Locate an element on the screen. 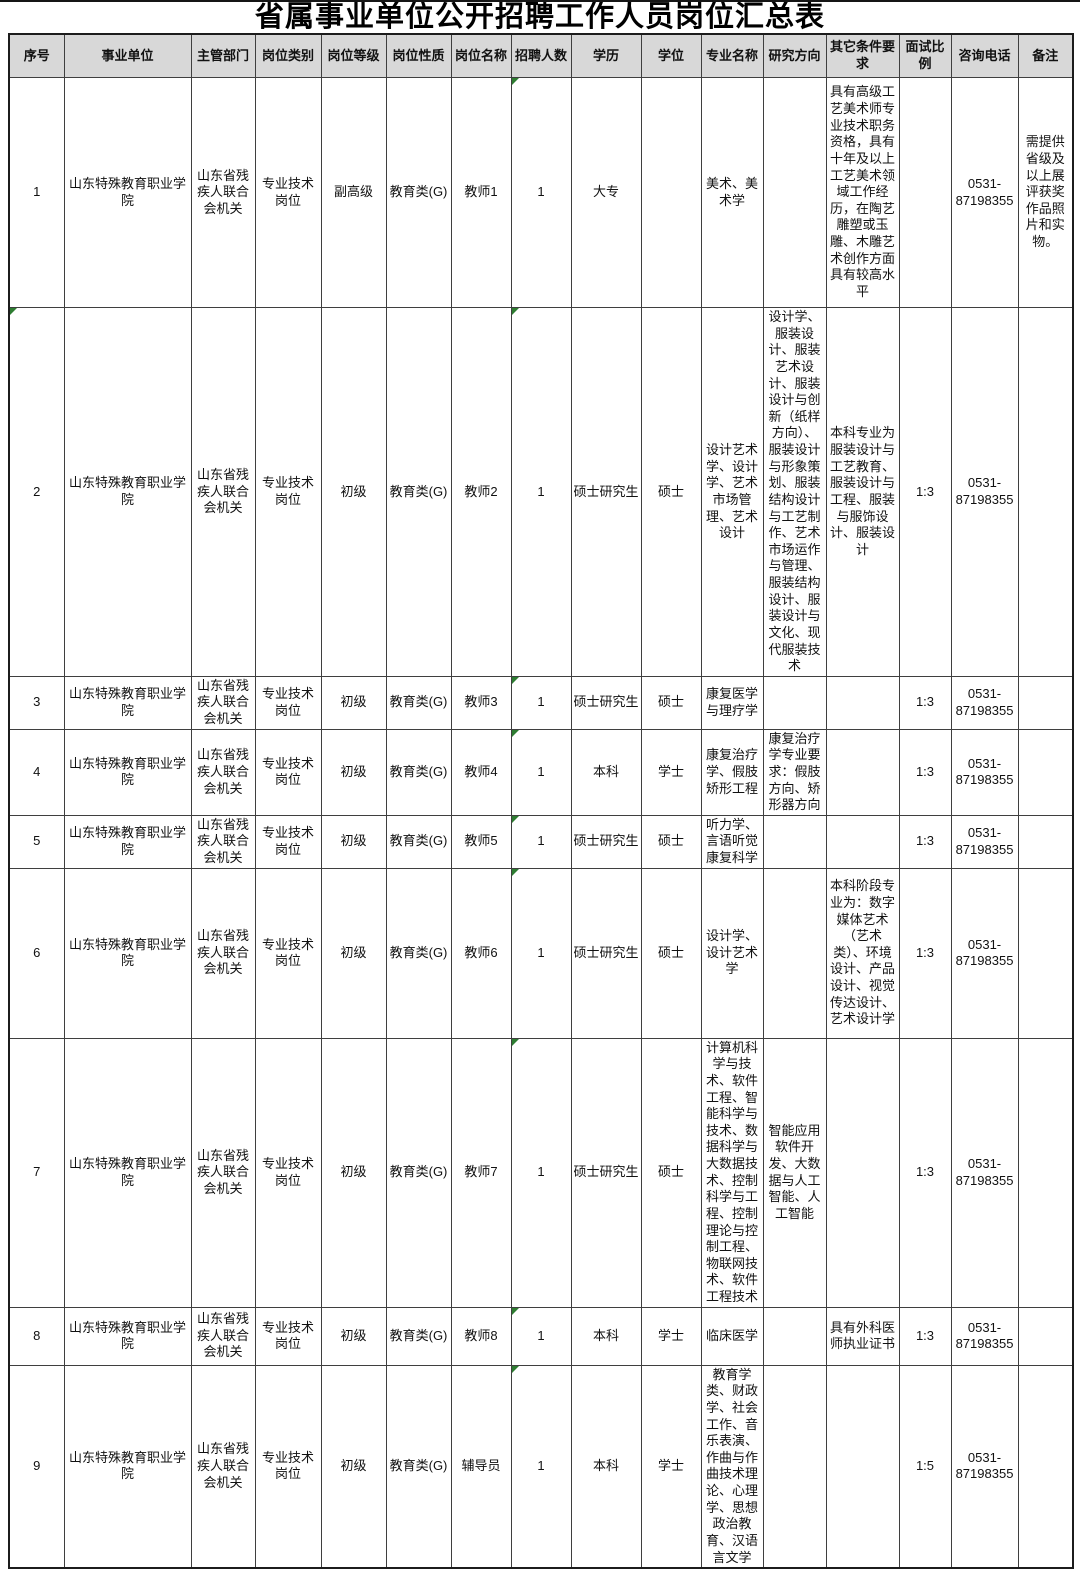 The width and height of the screenshot is (1080, 1573). column-header-6: 岗位性质 is located at coordinates (418, 55).